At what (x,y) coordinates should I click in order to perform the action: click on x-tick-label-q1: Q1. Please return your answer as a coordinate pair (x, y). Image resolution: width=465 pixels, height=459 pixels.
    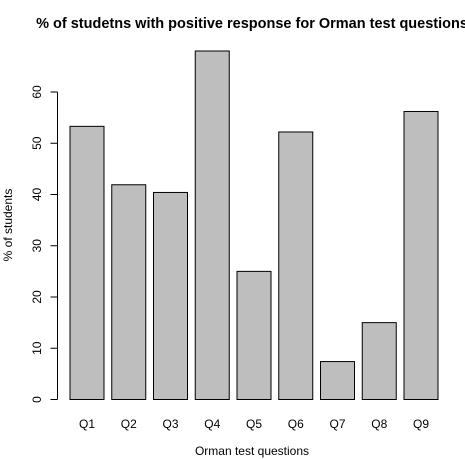
    Looking at the image, I should click on (87, 424).